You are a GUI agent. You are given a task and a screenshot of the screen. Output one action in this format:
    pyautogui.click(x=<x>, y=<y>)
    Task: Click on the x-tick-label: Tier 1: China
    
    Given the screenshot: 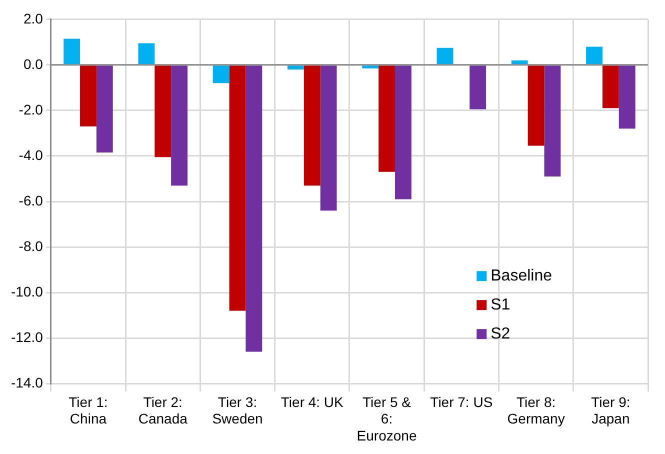 What is the action you would take?
    pyautogui.click(x=88, y=410)
    